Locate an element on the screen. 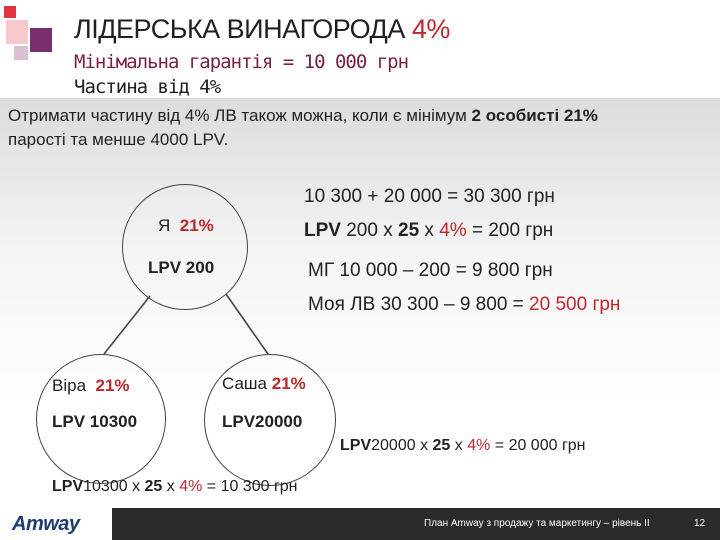 The height and width of the screenshot is (540, 720). calc-own-p: 4% is located at coordinates (453, 230).